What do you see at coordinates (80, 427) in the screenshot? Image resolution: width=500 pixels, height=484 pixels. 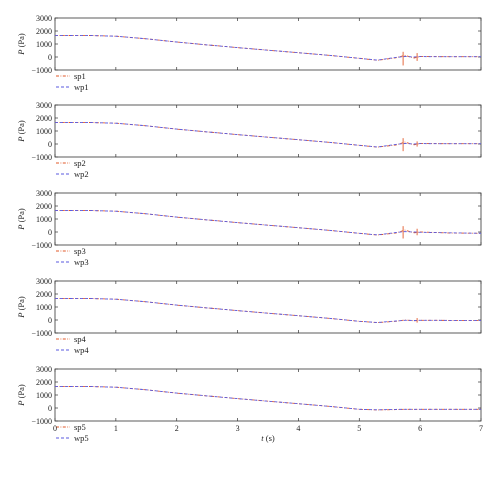 I see `legend-label-sp5: sp5` at bounding box center [80, 427].